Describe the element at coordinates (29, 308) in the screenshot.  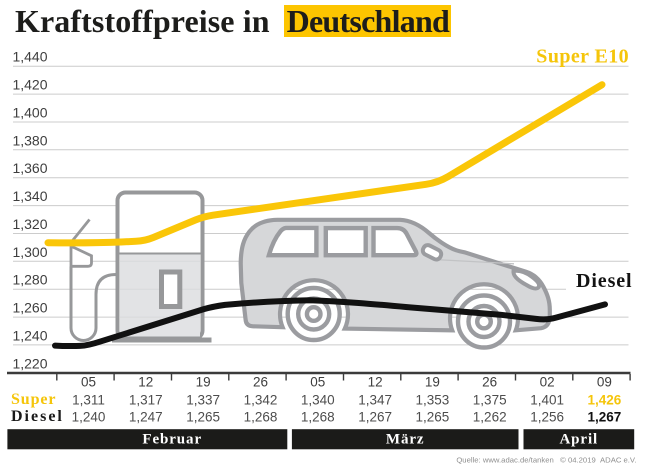
I see `svg-text: 1,260` at that location.